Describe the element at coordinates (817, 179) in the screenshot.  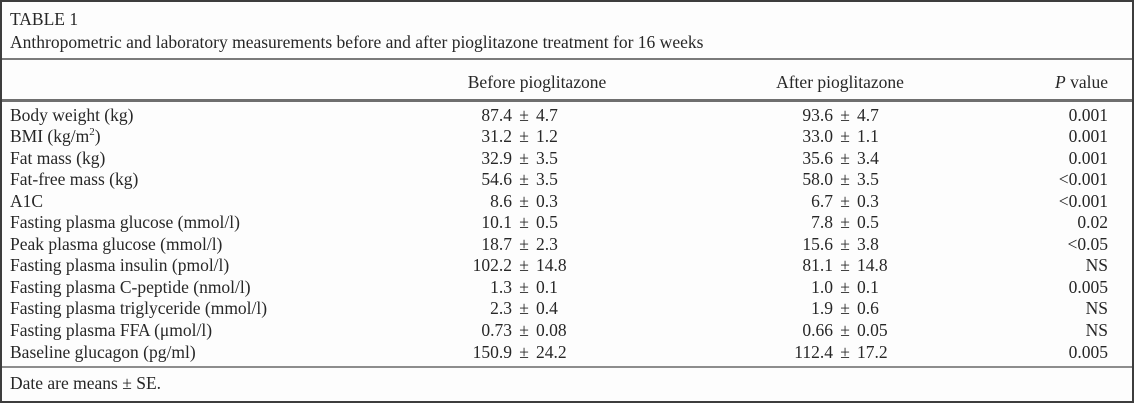
I see `after-mean: 58.0` at that location.